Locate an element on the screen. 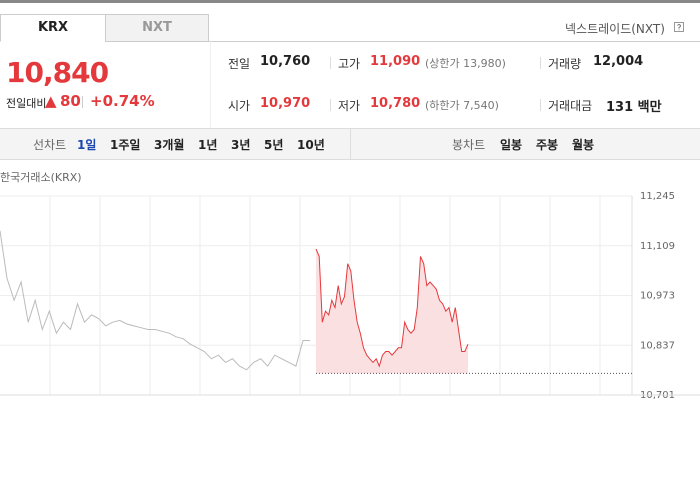  period-button: 1주일 is located at coordinates (125, 145).